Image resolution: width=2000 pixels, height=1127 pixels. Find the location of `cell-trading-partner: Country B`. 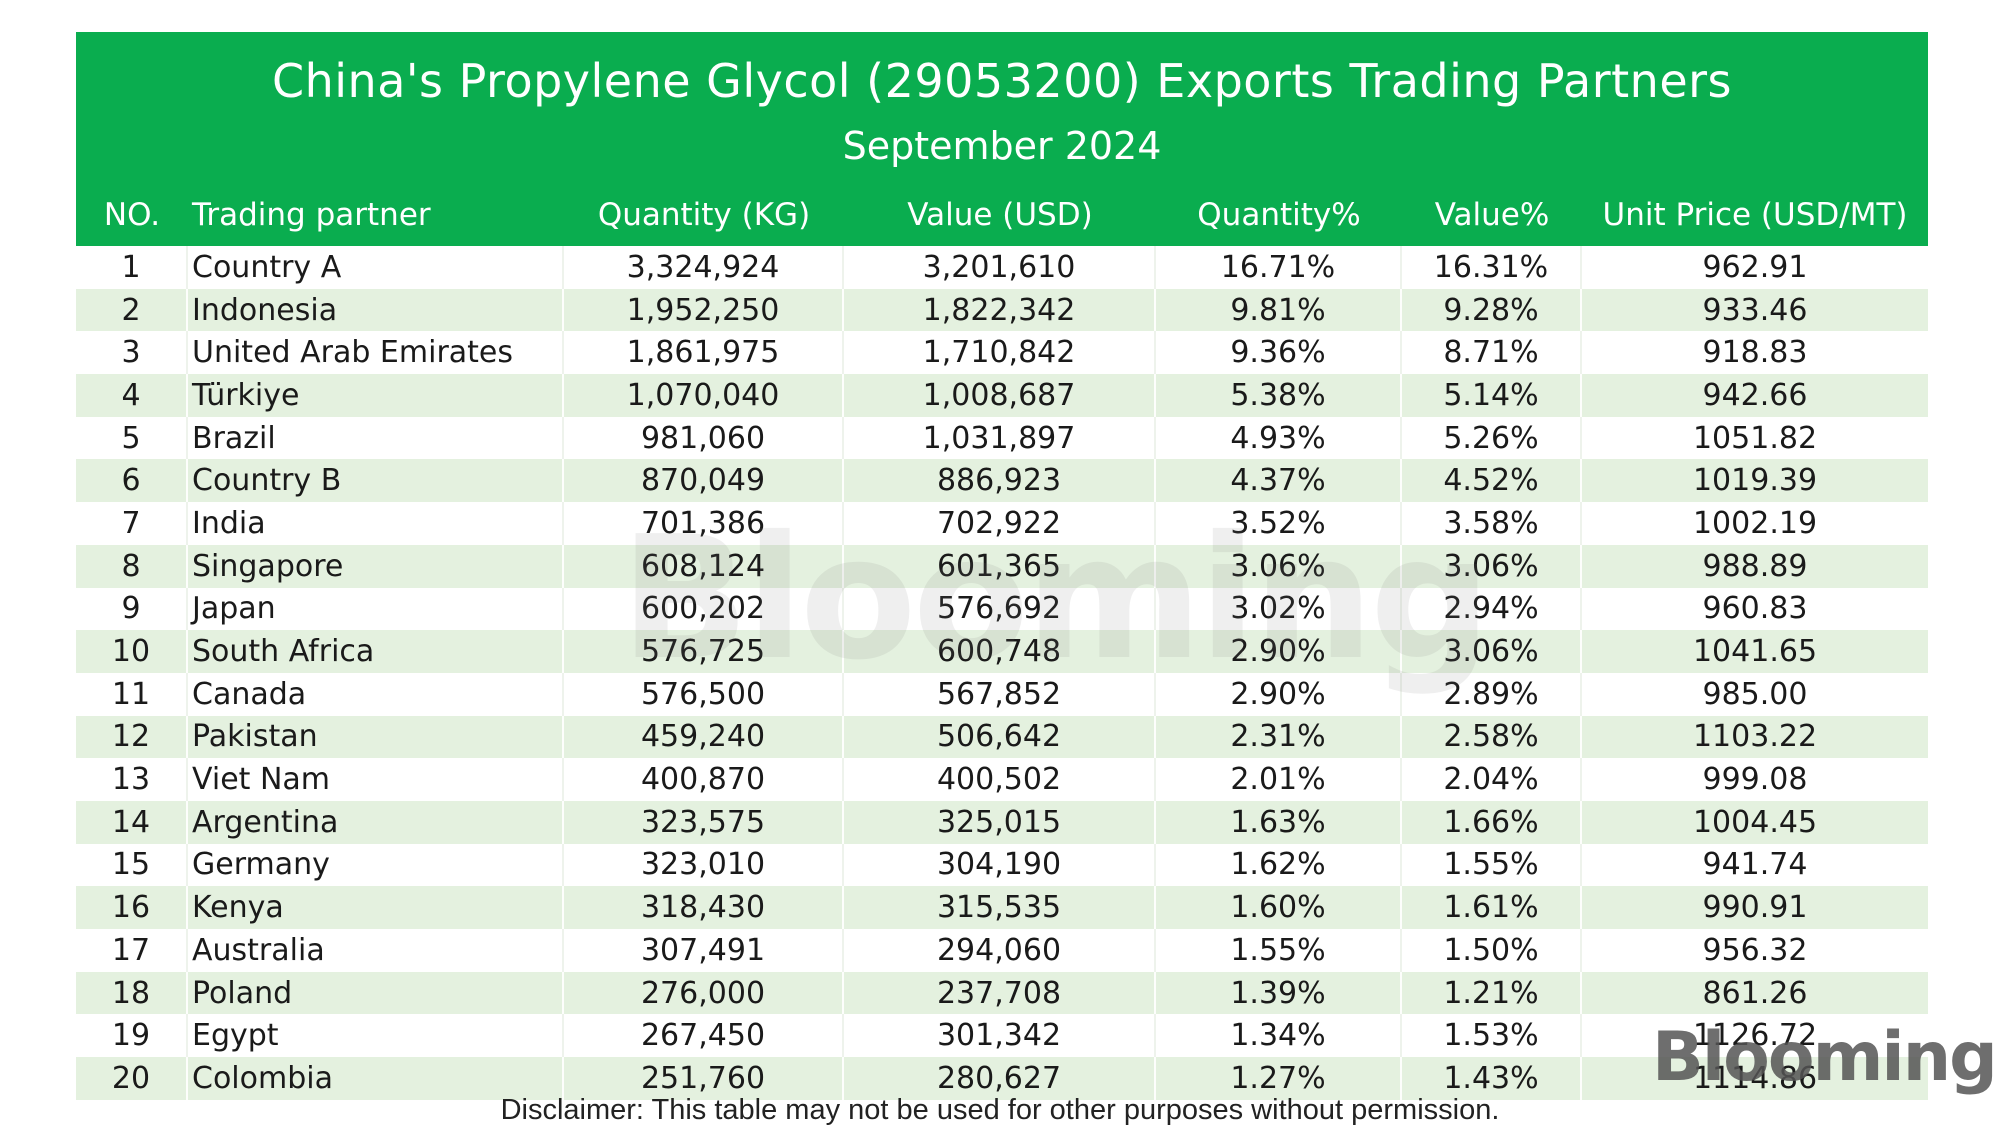

cell-trading-partner: Country B is located at coordinates (376, 481).